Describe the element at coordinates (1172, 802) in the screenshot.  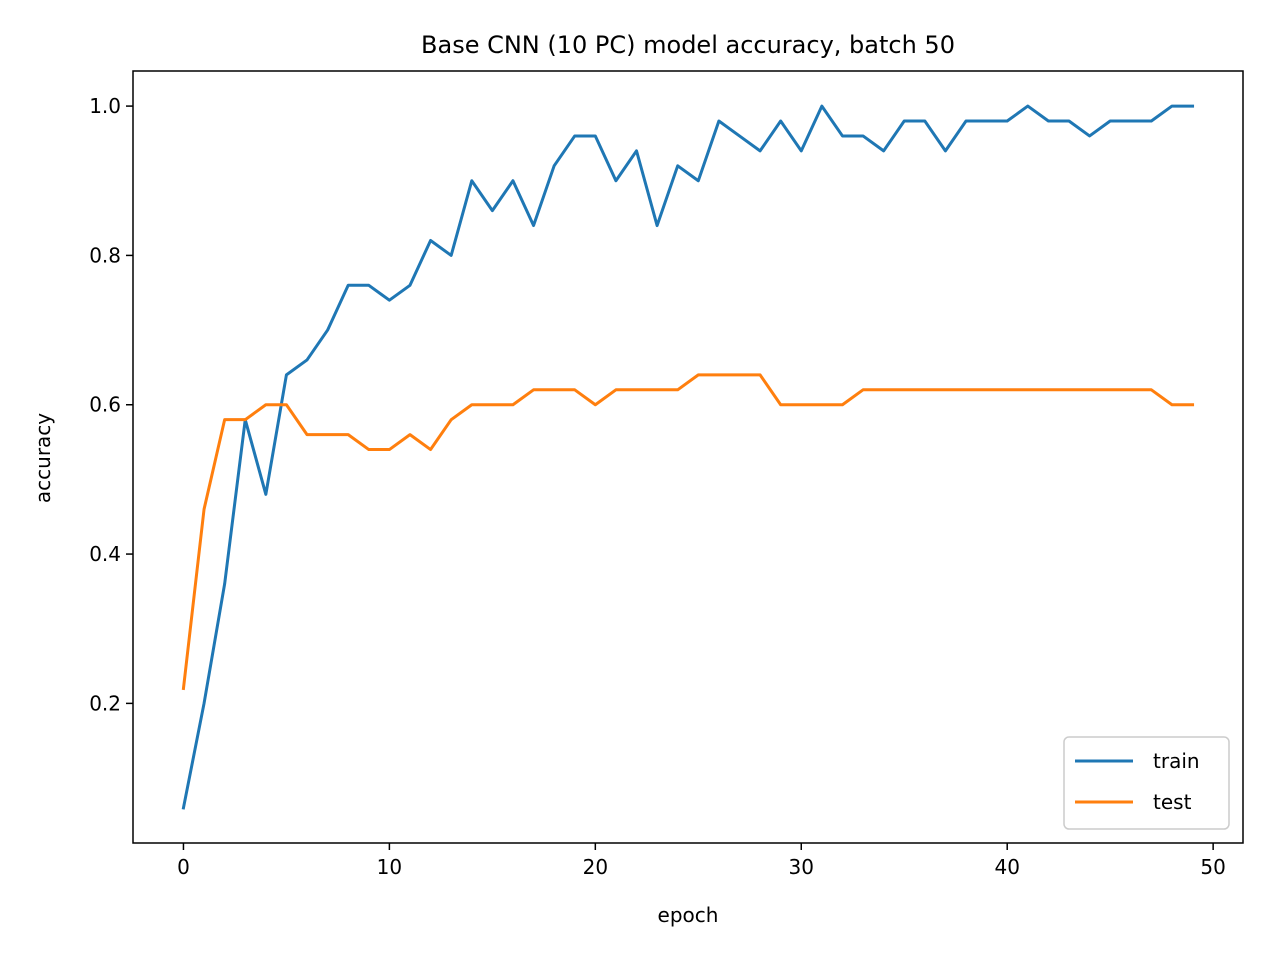
I see `legend-label-test: test` at that location.